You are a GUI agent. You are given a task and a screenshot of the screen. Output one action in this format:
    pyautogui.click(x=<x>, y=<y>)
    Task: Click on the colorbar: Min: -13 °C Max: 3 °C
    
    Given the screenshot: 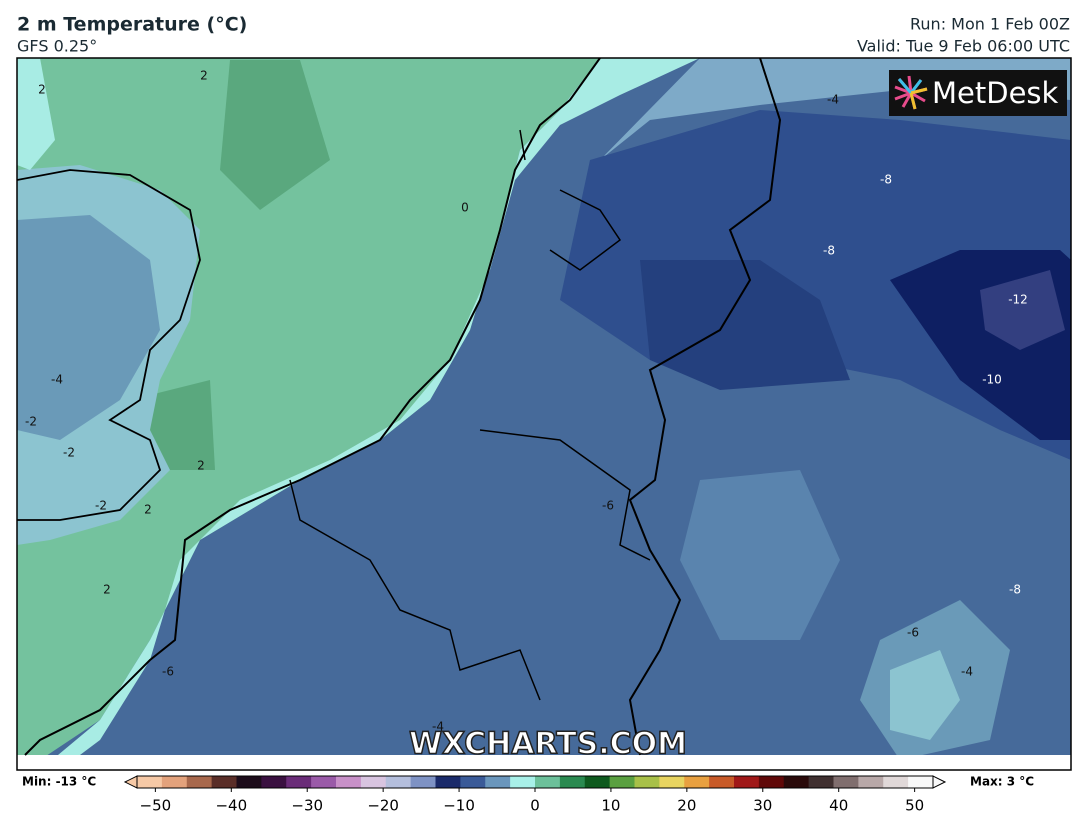 What is the action you would take?
    pyautogui.click(x=528, y=782)
    